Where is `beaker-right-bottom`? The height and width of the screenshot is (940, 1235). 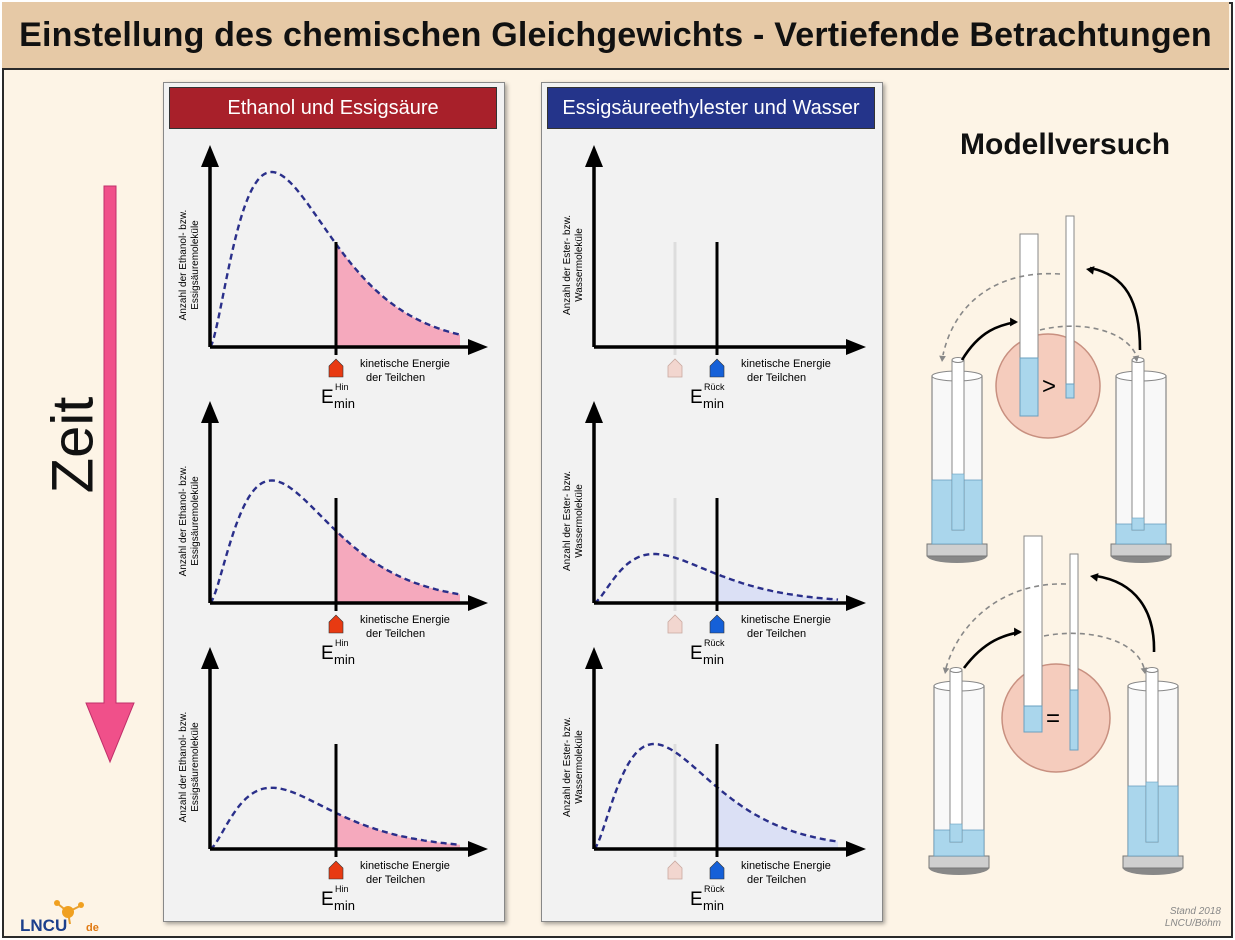
beaker-right-bottom is located at coordinates (1153, 771).